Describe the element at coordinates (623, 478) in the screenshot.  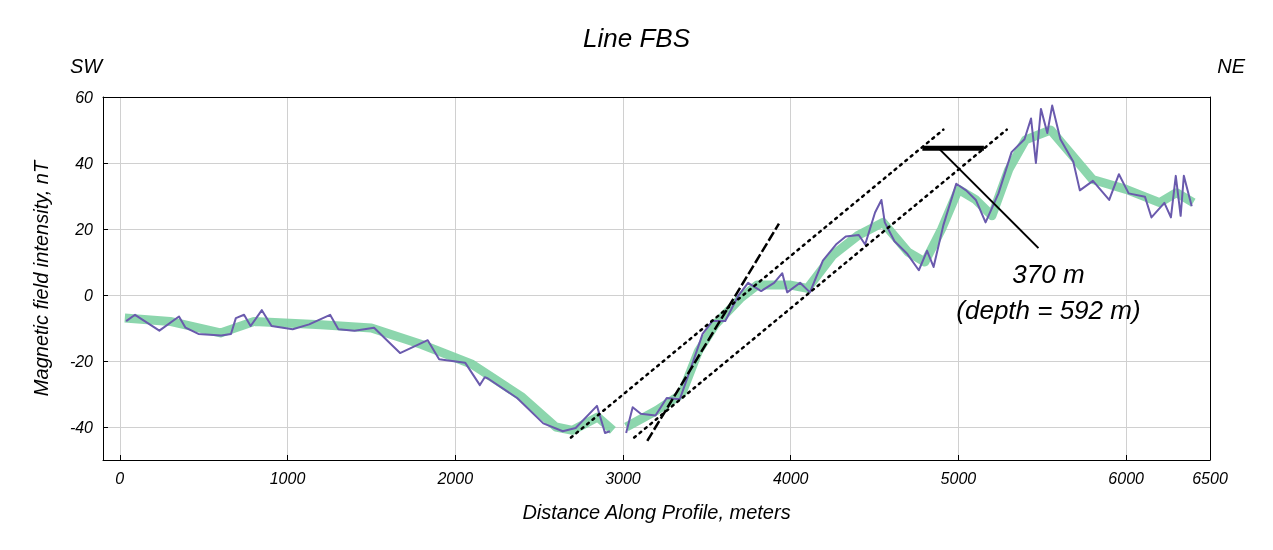
I see `x-tick-label: 3000` at that location.